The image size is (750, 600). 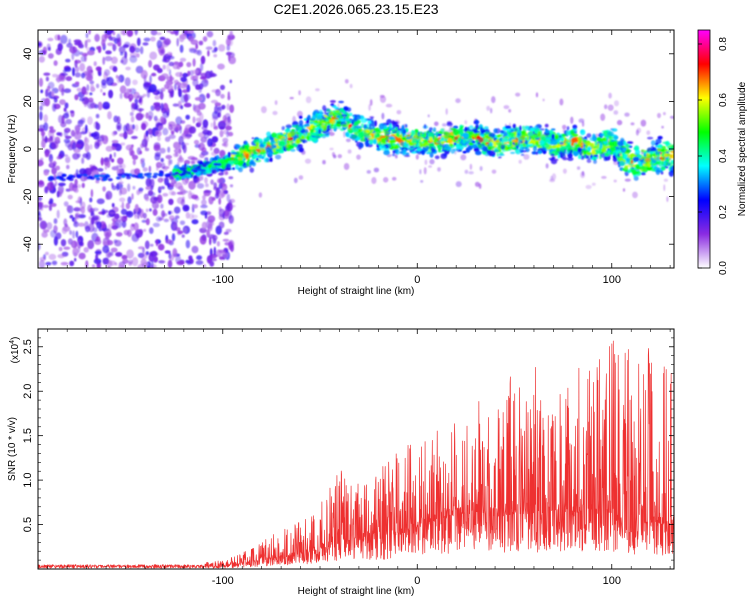 I want to click on snr-ylabel: SNR (10 * v/v), so click(x=12, y=449).